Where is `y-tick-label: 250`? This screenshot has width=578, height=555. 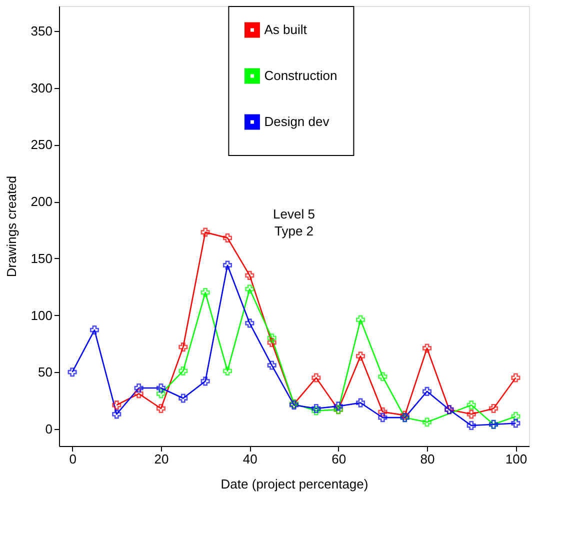 y-tick-label: 250 is located at coordinates (41, 144).